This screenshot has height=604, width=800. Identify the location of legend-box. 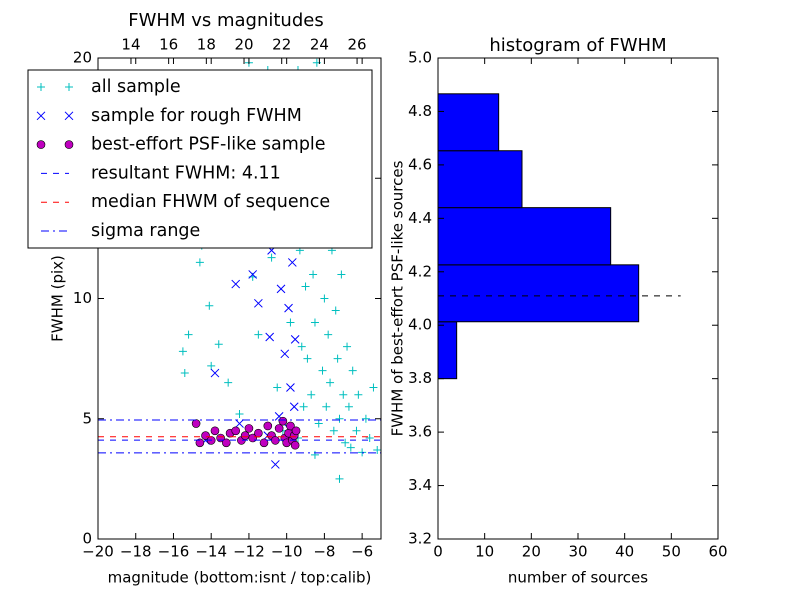
(200, 159).